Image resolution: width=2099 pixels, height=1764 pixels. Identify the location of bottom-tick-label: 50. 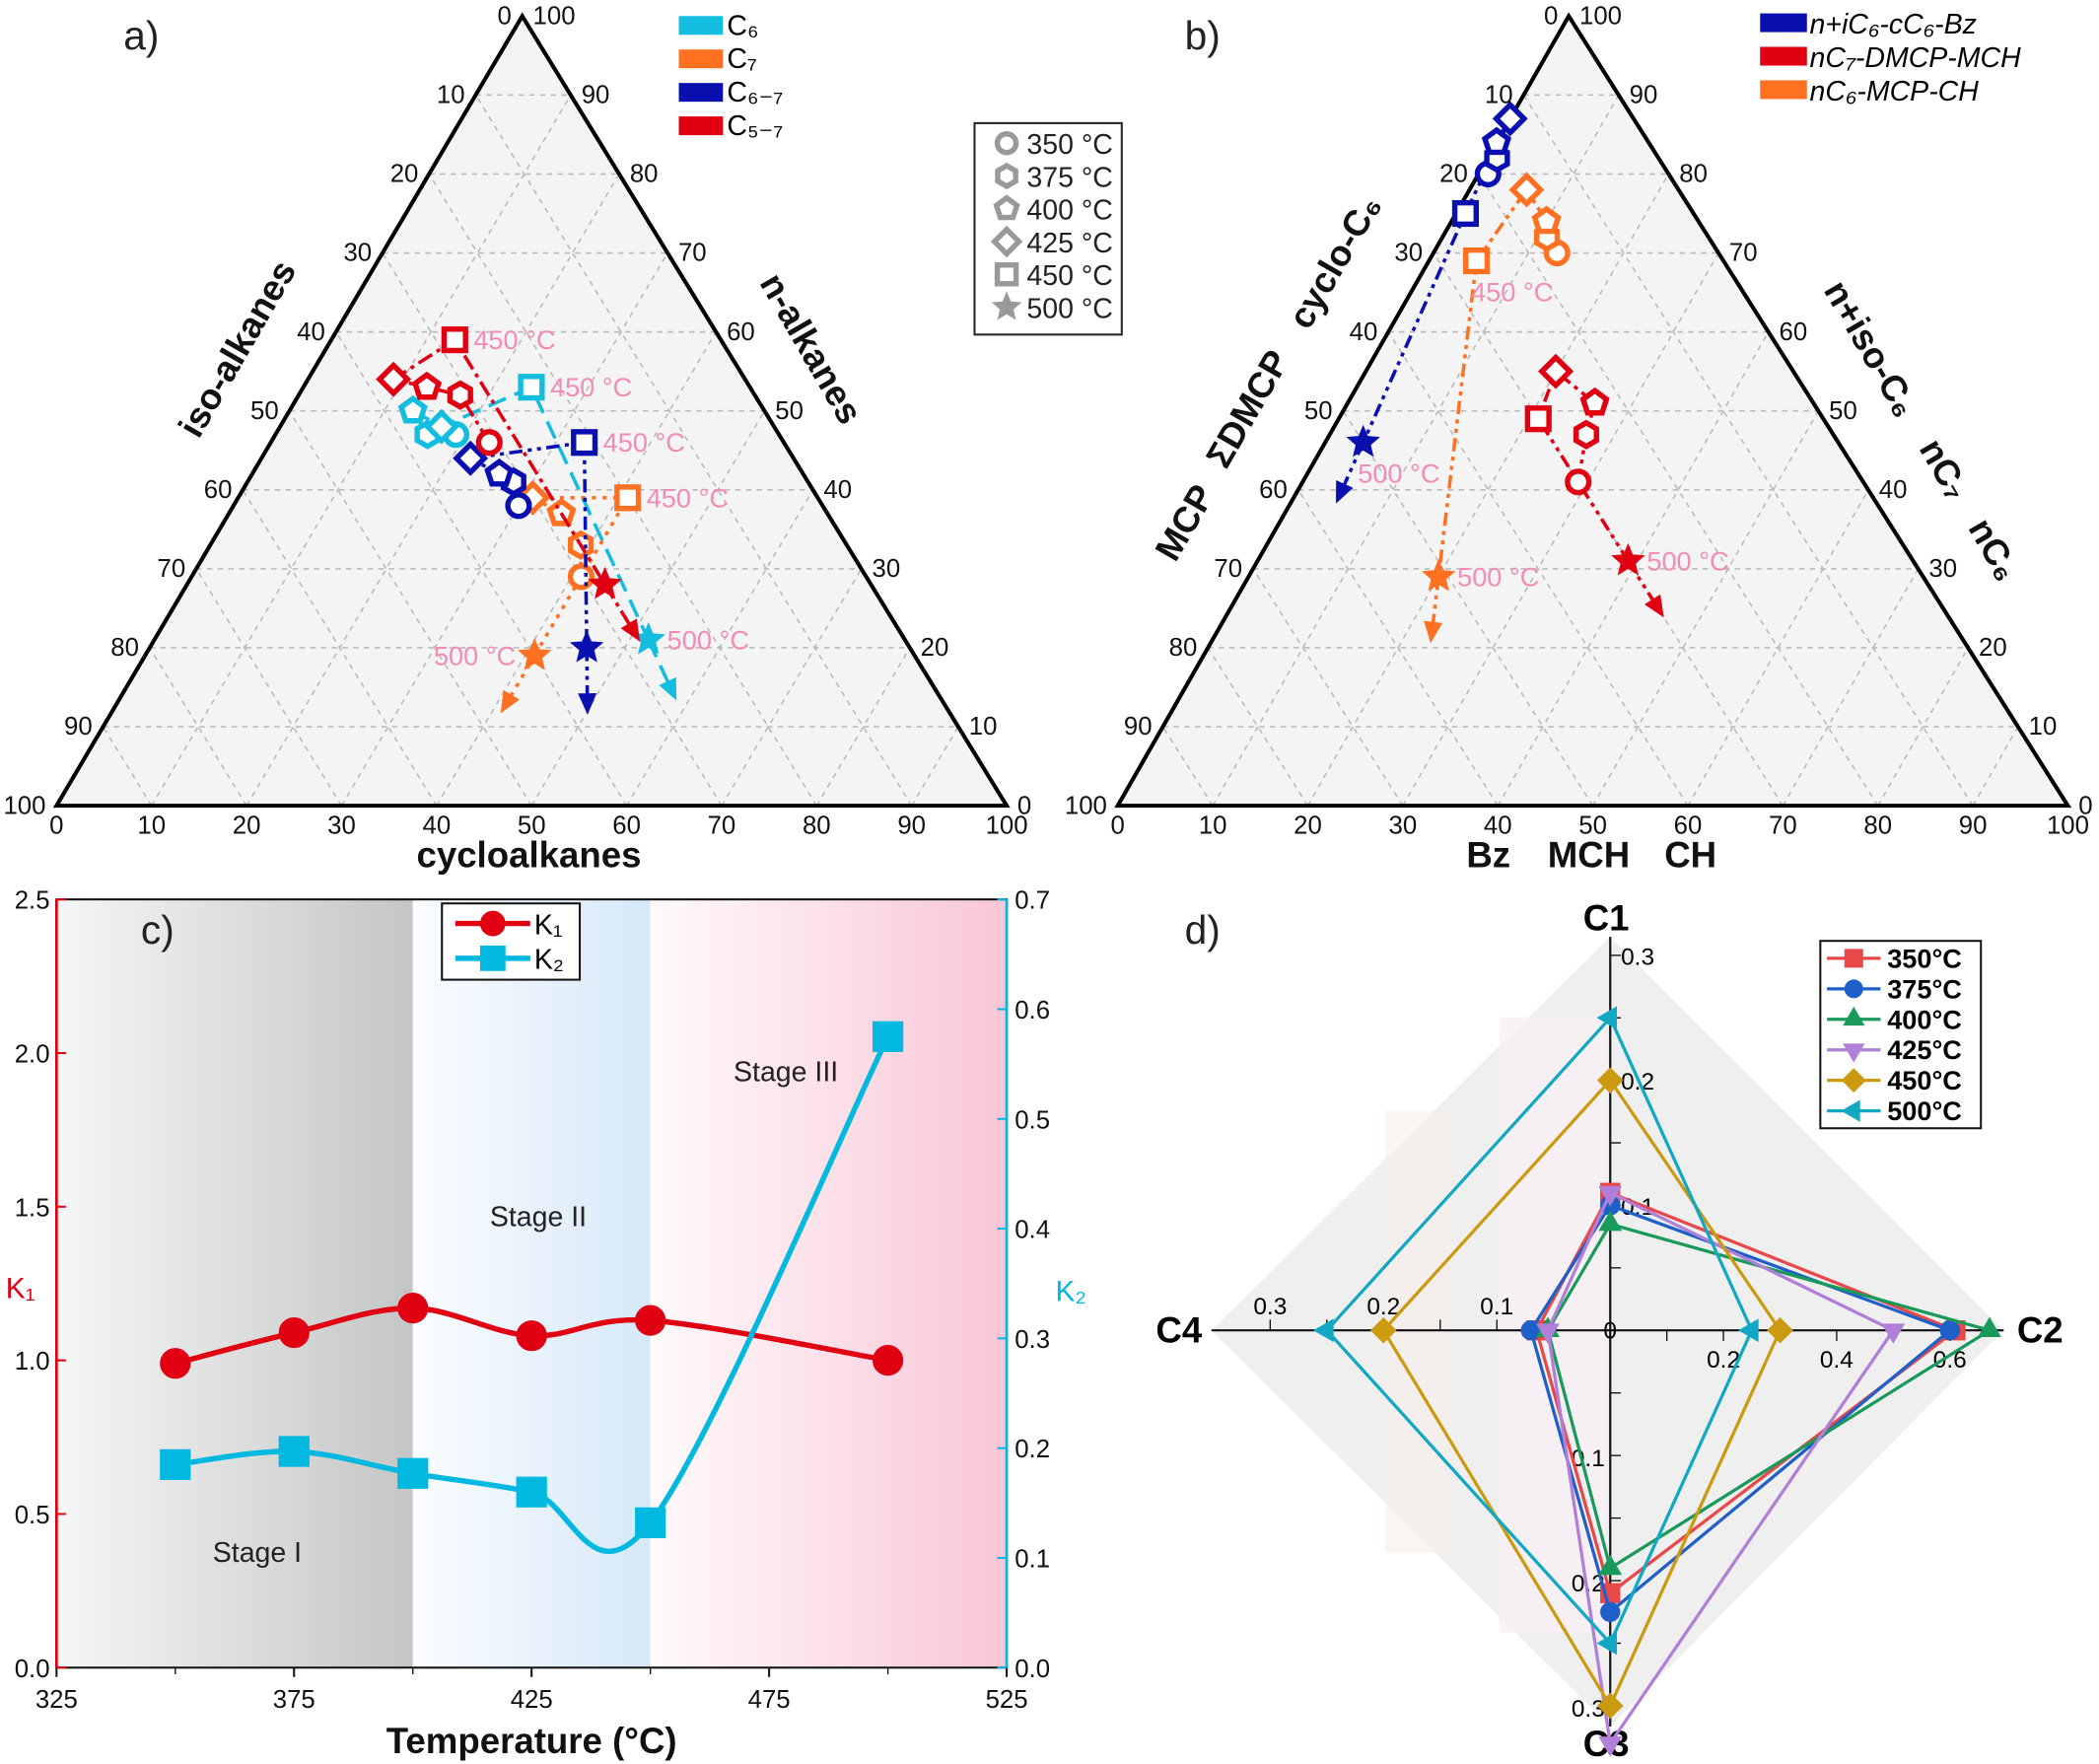
(532, 826).